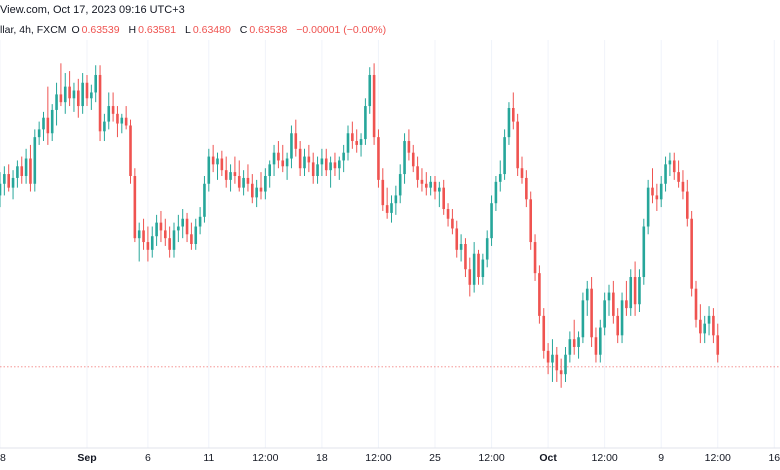 The image size is (780, 470). Describe the element at coordinates (33, 30) in the screenshot. I see `symbol-text: llar, 4h, FXCM` at that location.